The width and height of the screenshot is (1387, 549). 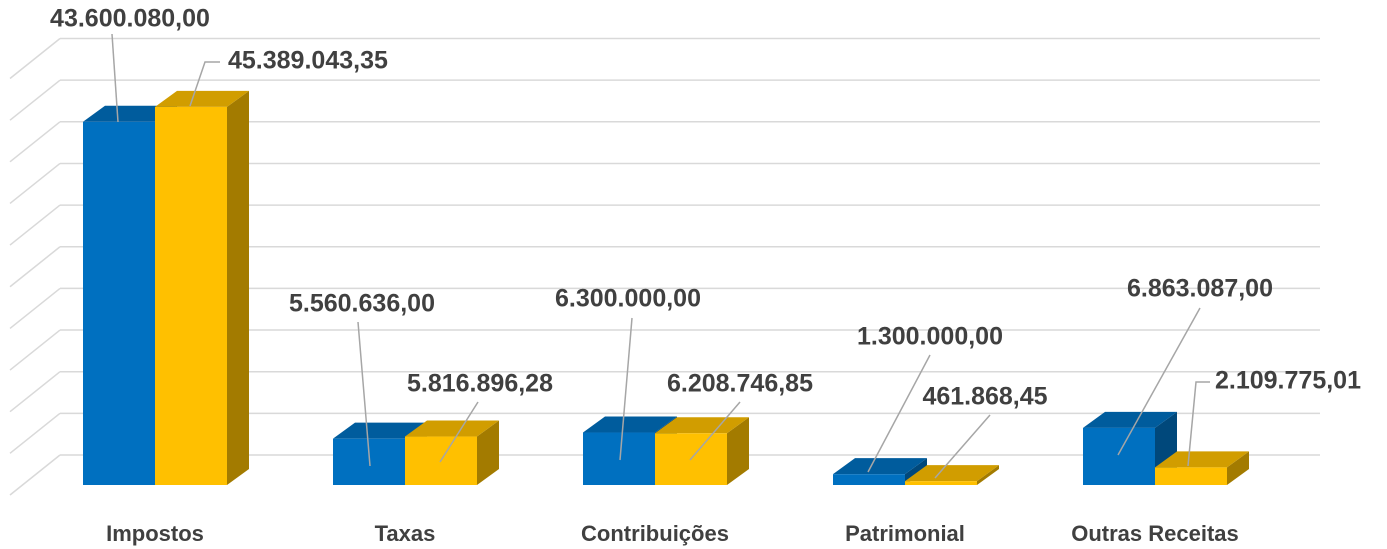 What do you see at coordinates (930, 337) in the screenshot?
I see `data-label: 1.300.000,00` at bounding box center [930, 337].